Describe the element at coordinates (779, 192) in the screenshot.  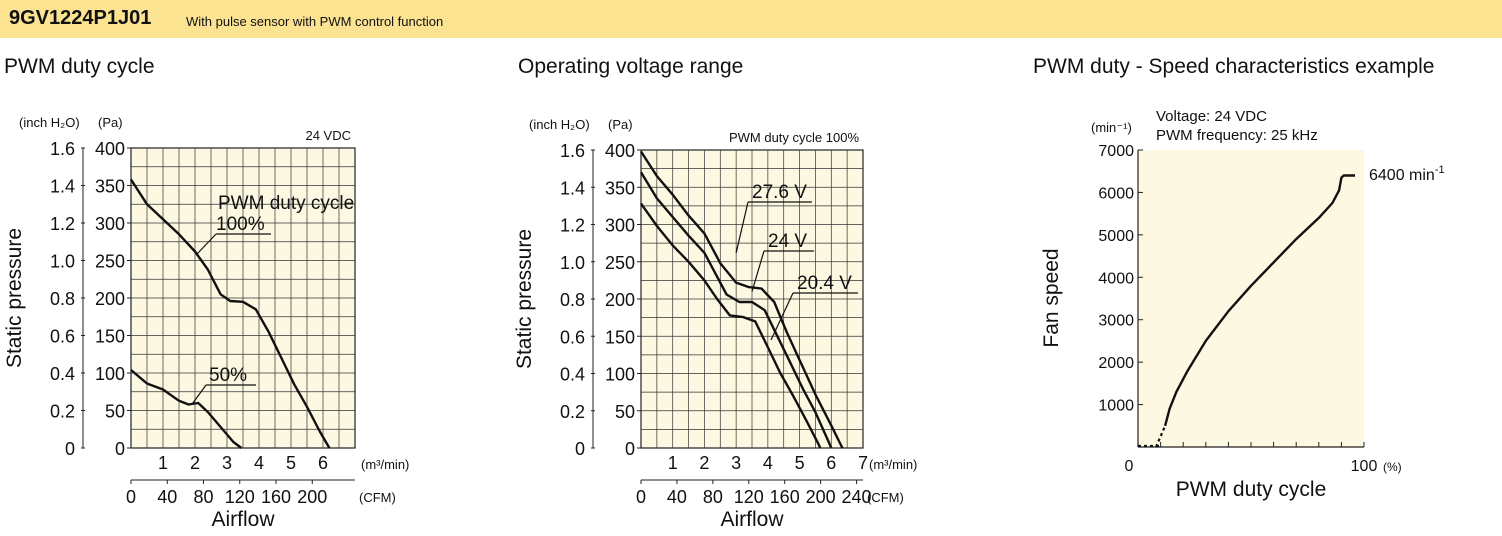
I see `chart-2-series-label: 27.6 V` at that location.